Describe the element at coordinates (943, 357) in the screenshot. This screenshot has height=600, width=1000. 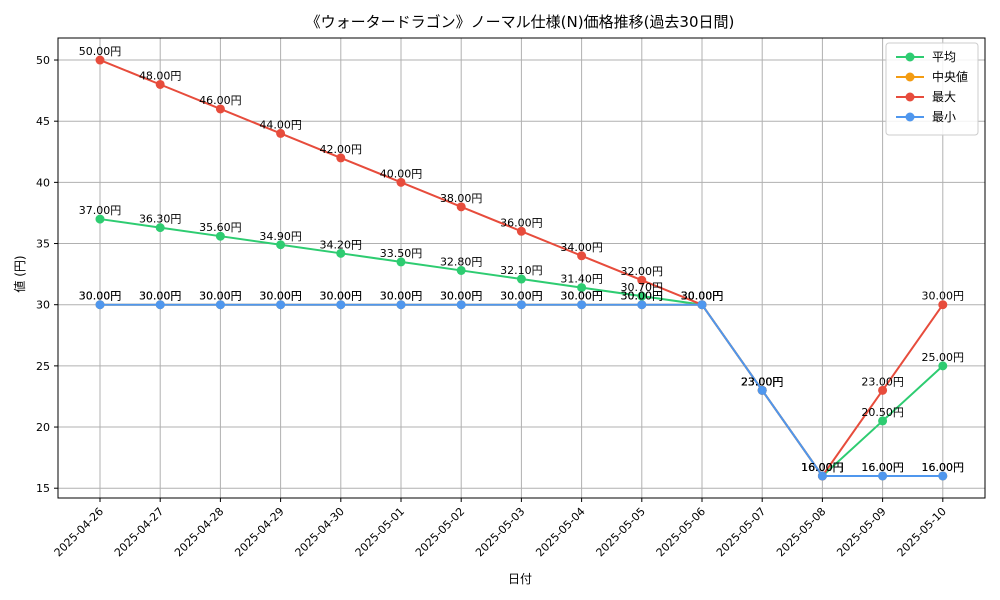
I see `data-label: 25.00円` at that location.